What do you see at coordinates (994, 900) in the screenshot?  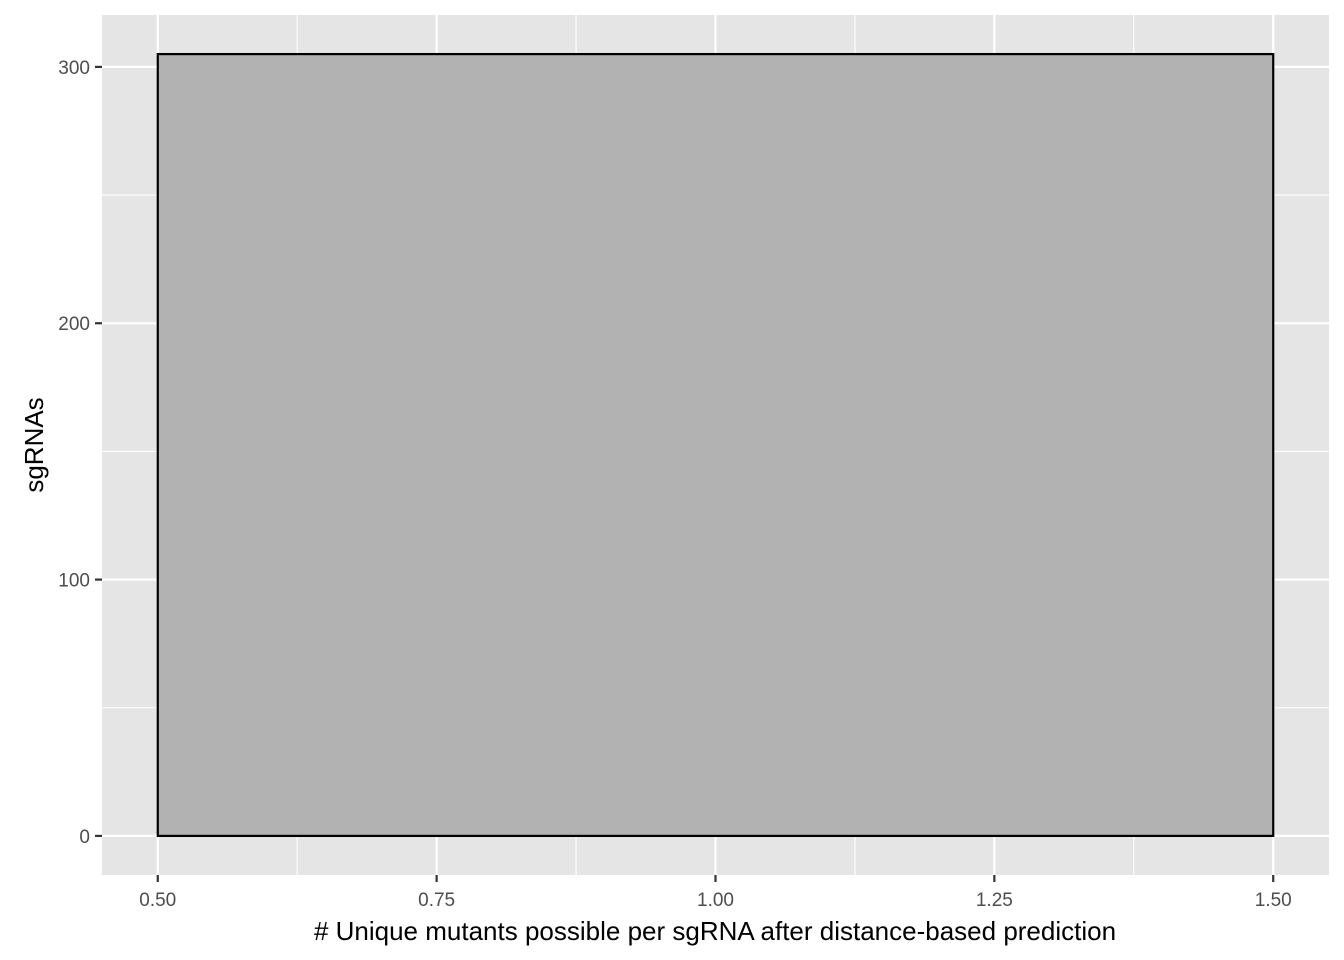 I see `x-tick-label: 1.25` at bounding box center [994, 900].